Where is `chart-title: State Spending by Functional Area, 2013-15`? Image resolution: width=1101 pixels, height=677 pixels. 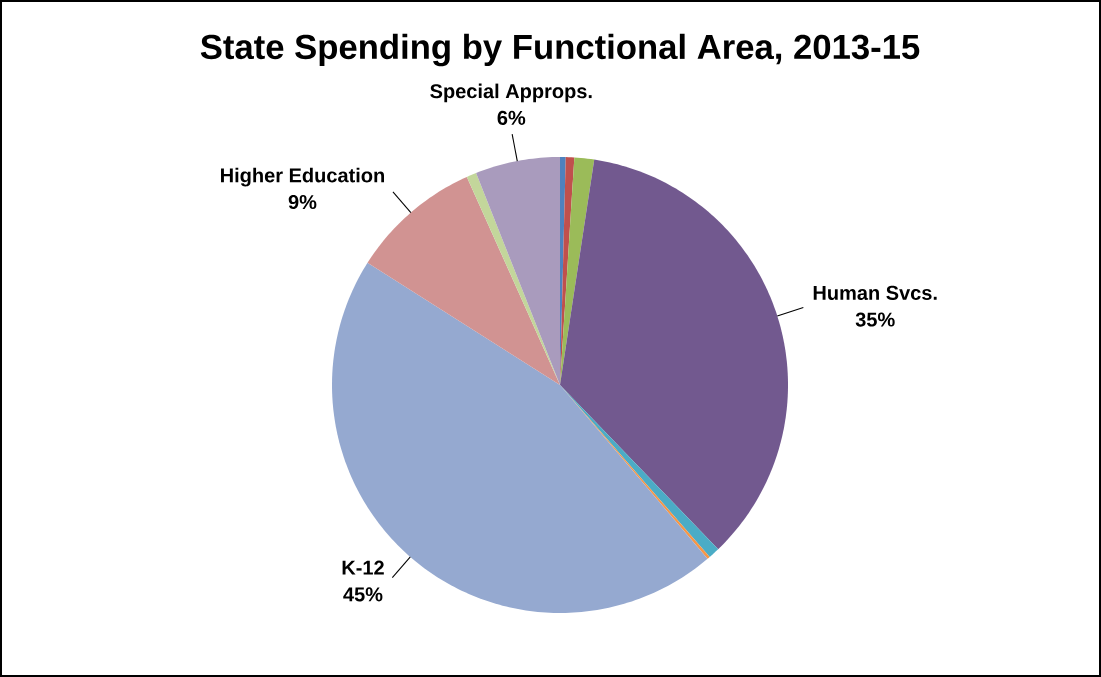
chart-title: State Spending by Functional Area, 2013-15 is located at coordinates (560, 50).